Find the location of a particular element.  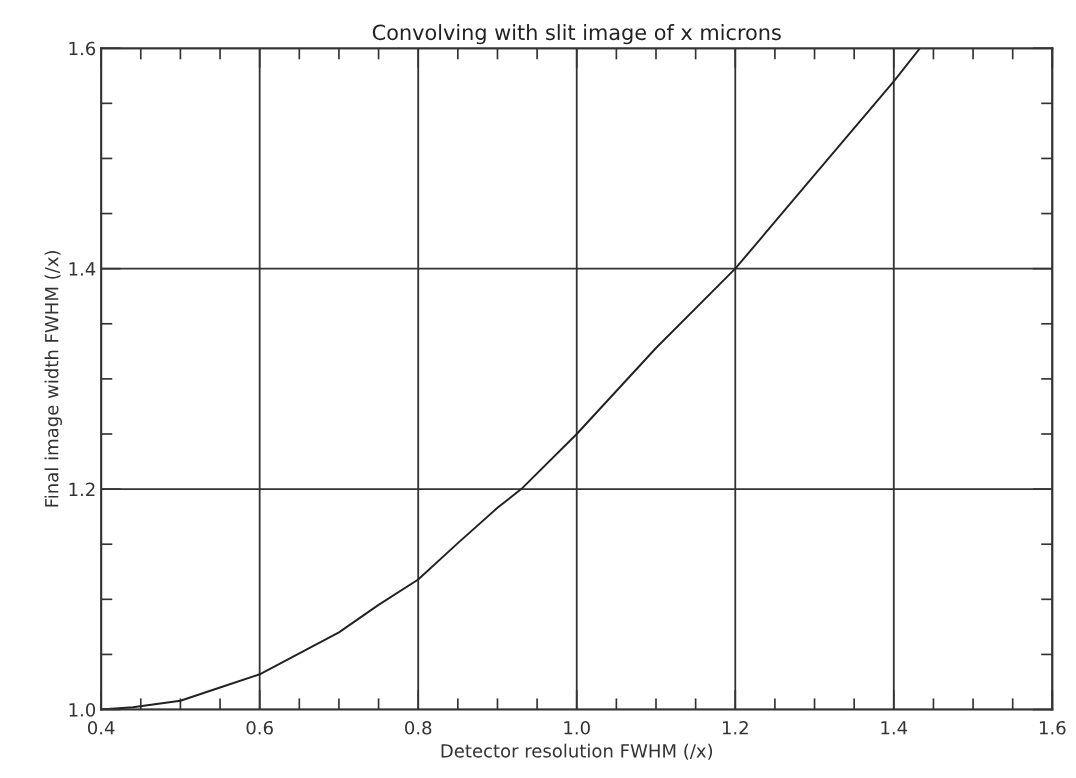

y-tick-label: 1.0 is located at coordinates (82, 710).